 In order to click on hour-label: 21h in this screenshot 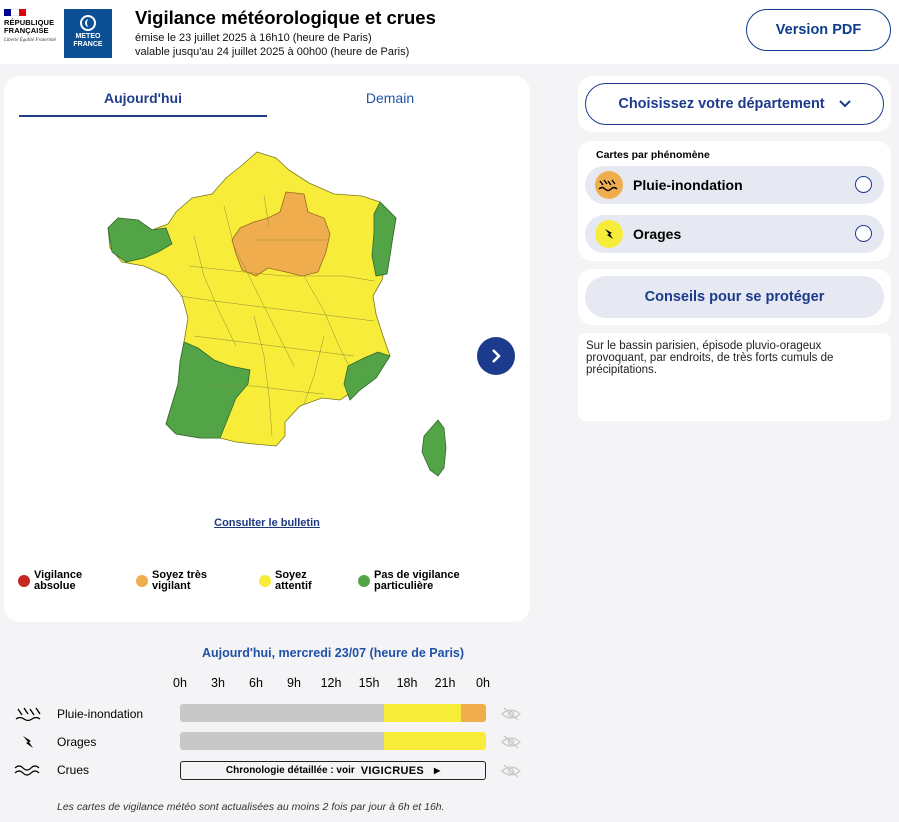, I will do `click(445, 683)`.